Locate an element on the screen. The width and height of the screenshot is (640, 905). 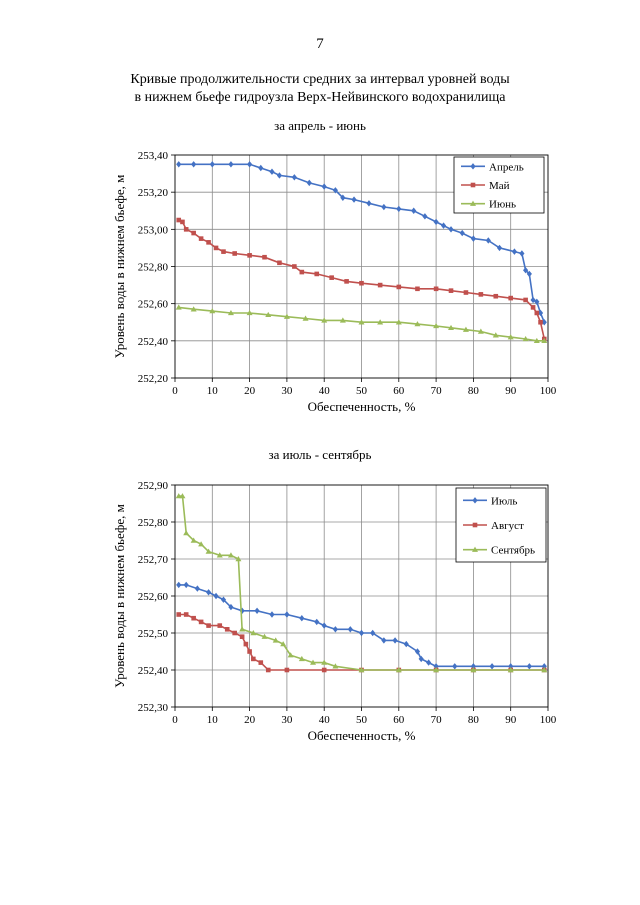
chart-1-series-1-line is located at coordinates (362, 243).